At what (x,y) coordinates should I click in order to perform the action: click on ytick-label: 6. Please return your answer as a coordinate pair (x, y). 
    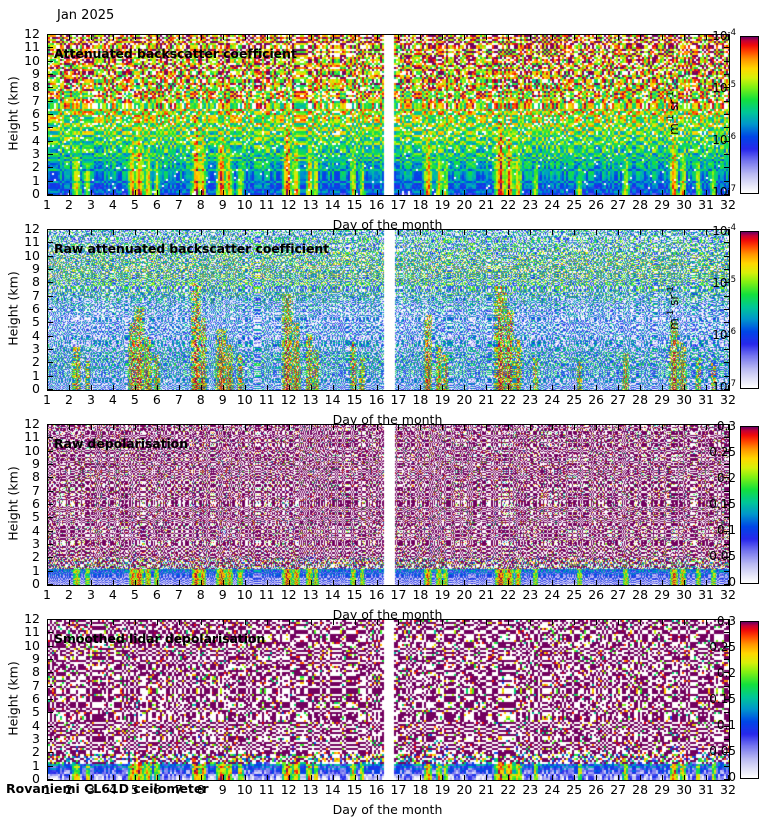
    Looking at the image, I should click on (36, 308).